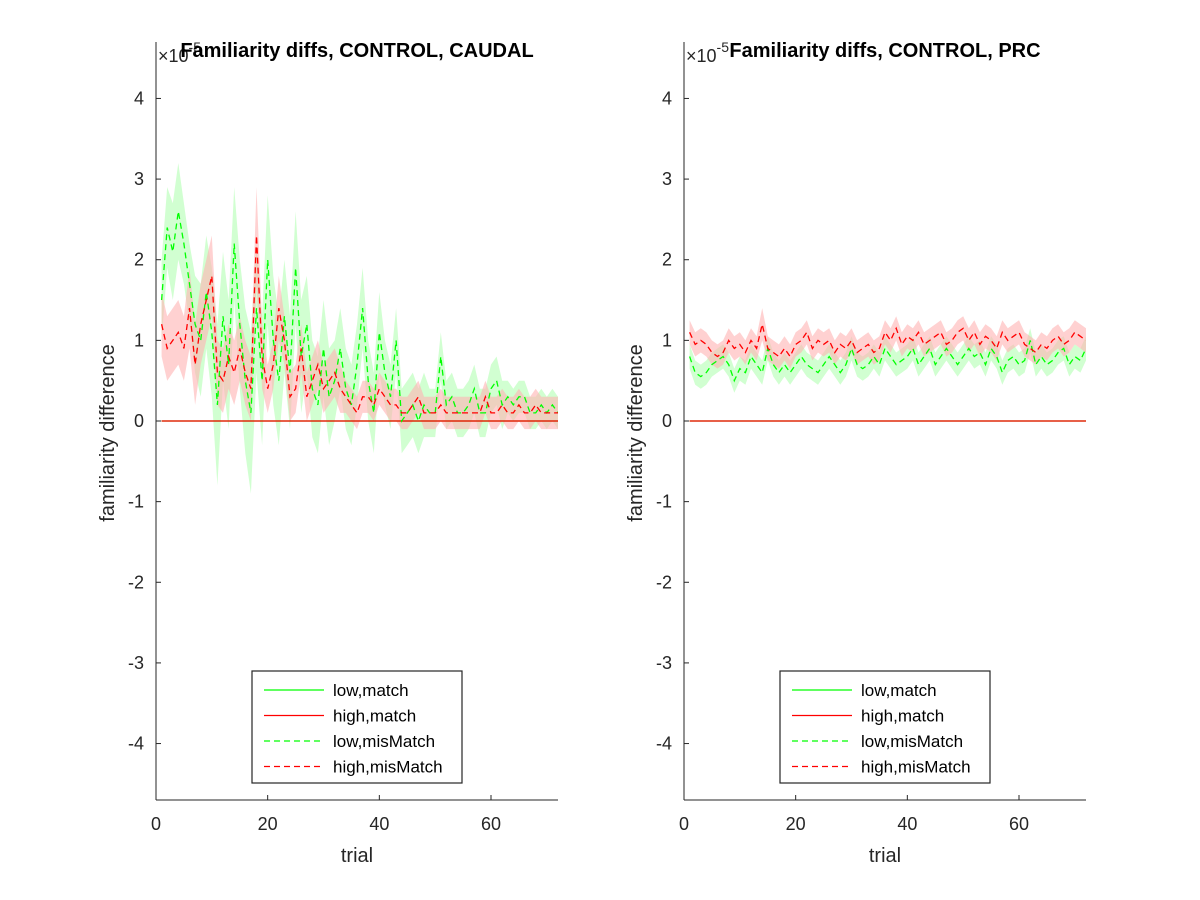 The height and width of the screenshot is (900, 1200). What do you see at coordinates (884, 51) in the screenshot?
I see `chart-title: Familiarity diffs, CONTROL, PRC` at bounding box center [884, 51].